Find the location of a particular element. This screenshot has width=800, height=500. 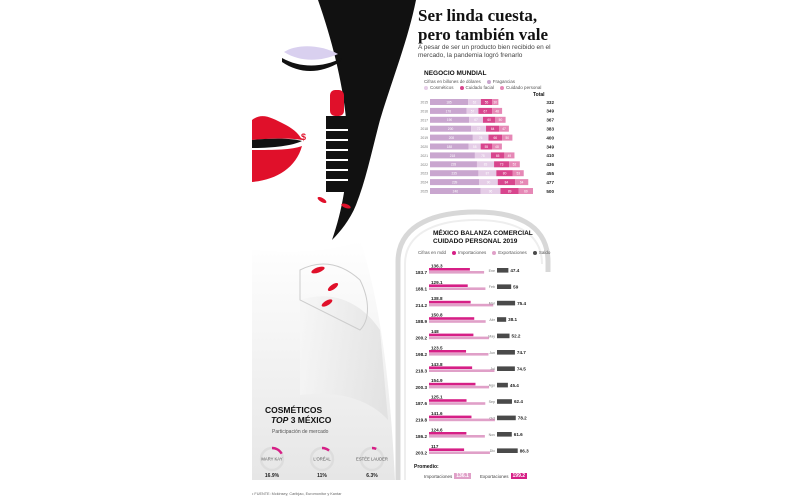

negocio-total-label: 367 is located at coordinates (550, 120).